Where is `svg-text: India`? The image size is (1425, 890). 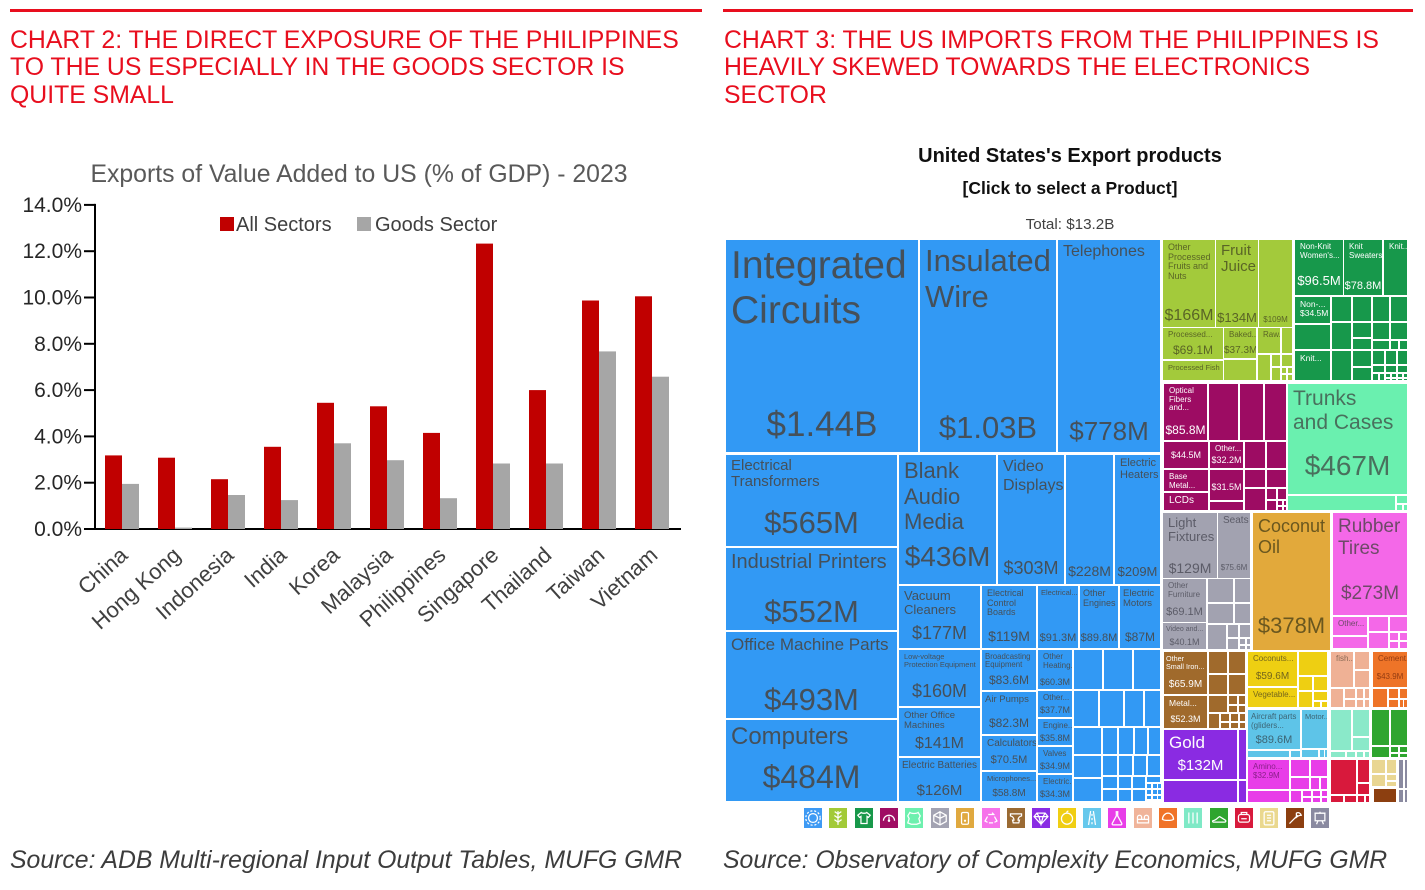
svg-text: India is located at coordinates (265, 567).